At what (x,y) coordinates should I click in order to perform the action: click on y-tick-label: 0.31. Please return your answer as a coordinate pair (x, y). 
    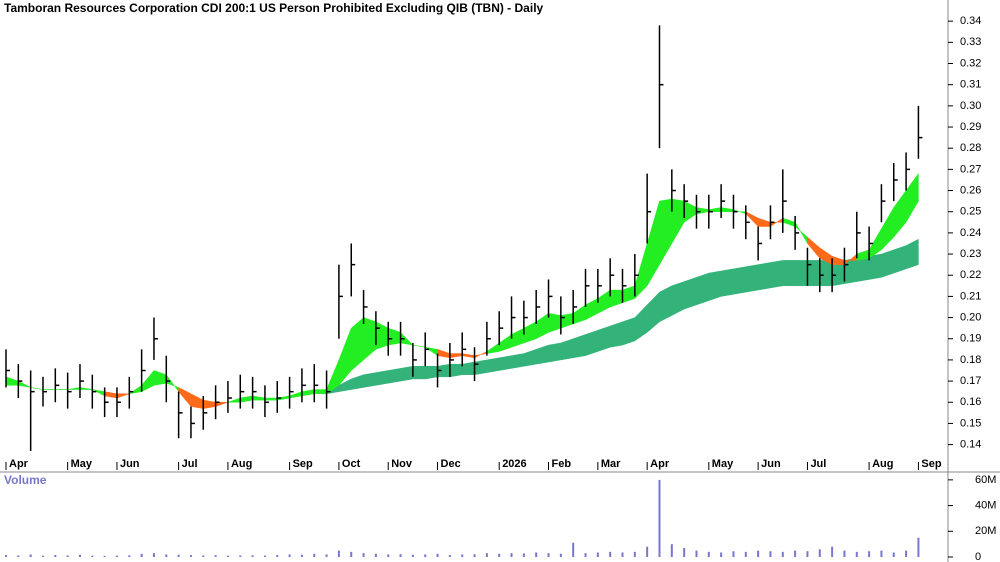
    Looking at the image, I should click on (970, 85).